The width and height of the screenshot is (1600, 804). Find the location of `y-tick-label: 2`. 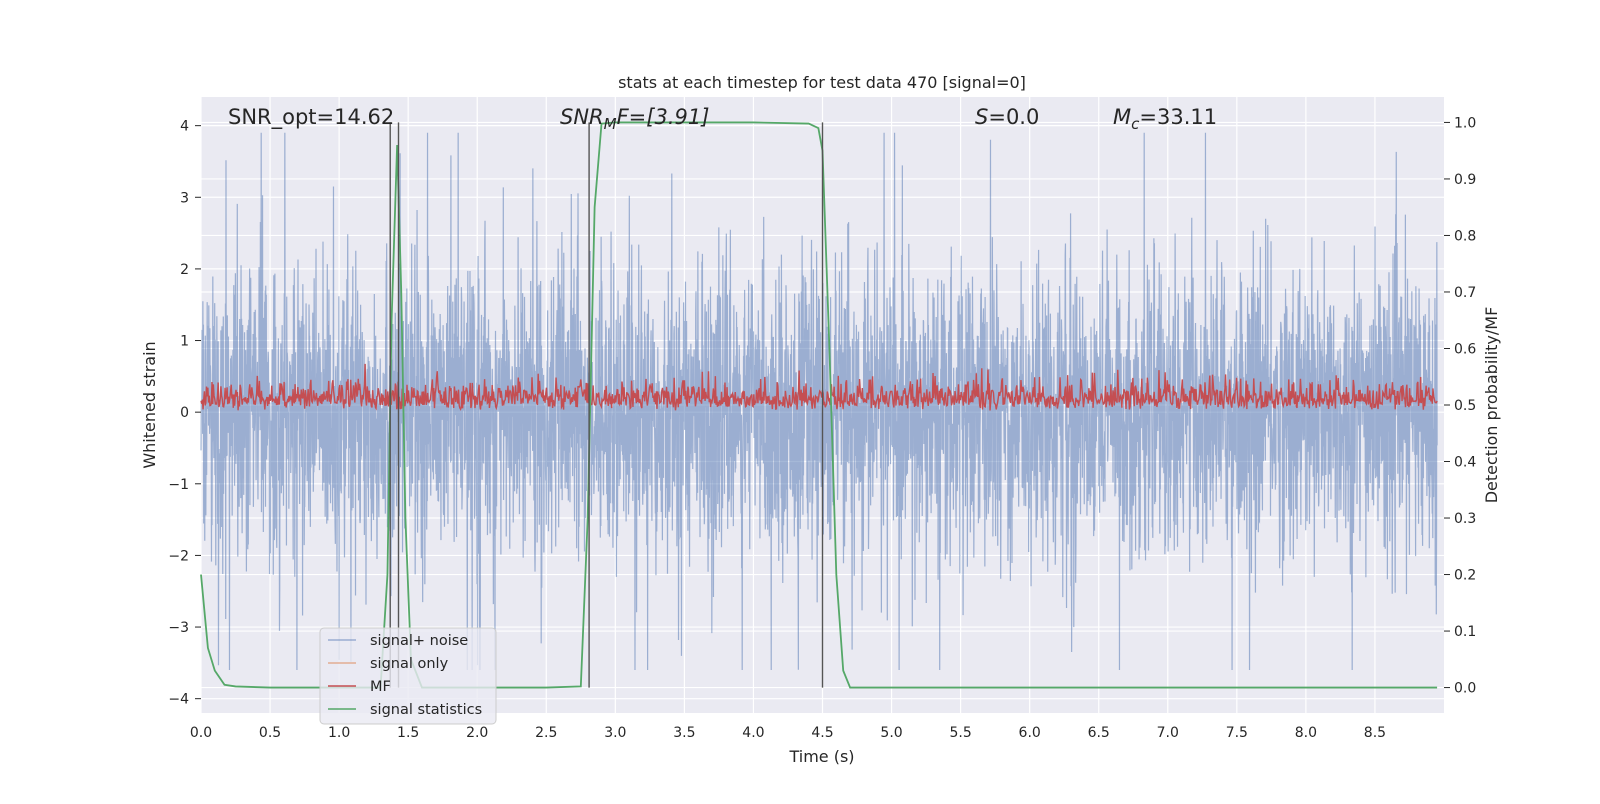

y-tick-label: 2 is located at coordinates (184, 270).